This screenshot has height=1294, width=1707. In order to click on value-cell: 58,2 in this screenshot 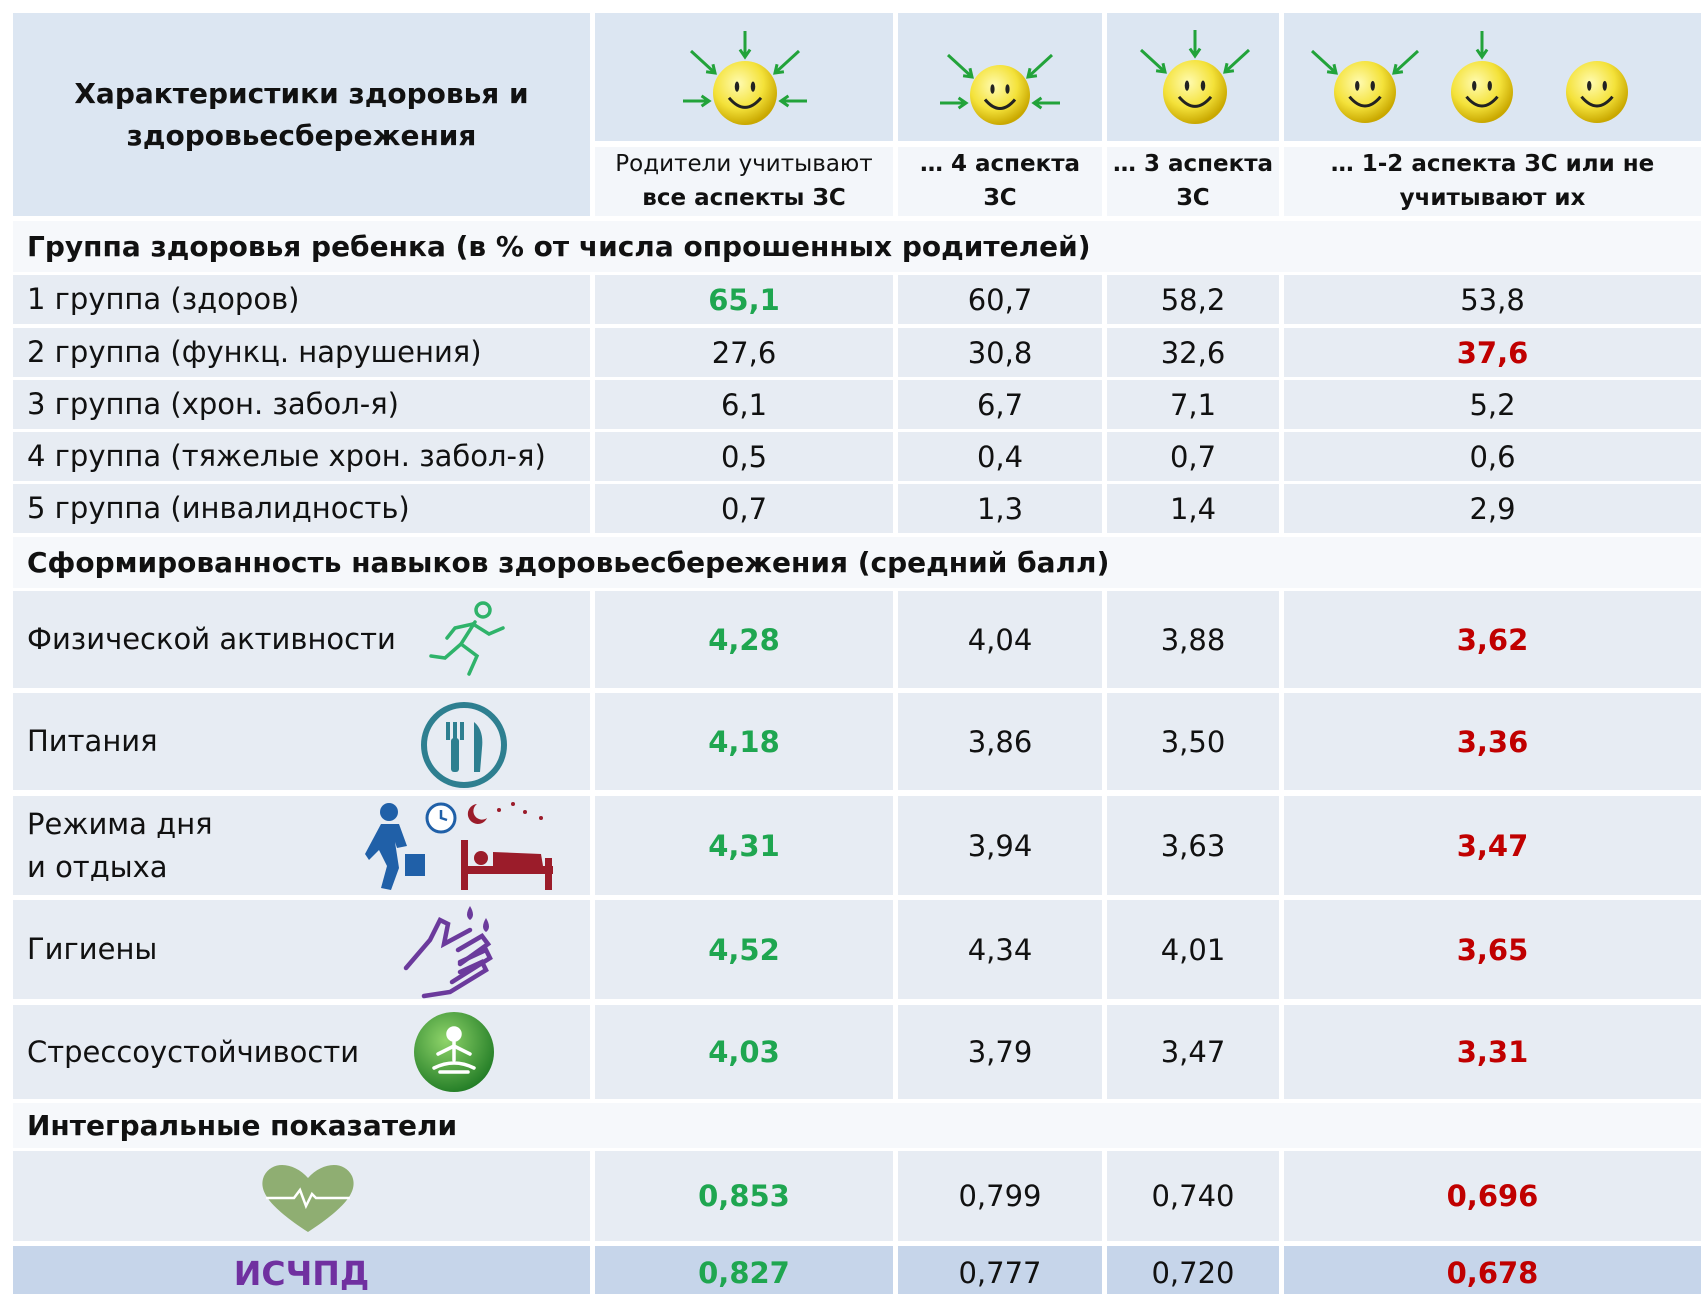, I will do `click(1193, 299)`.